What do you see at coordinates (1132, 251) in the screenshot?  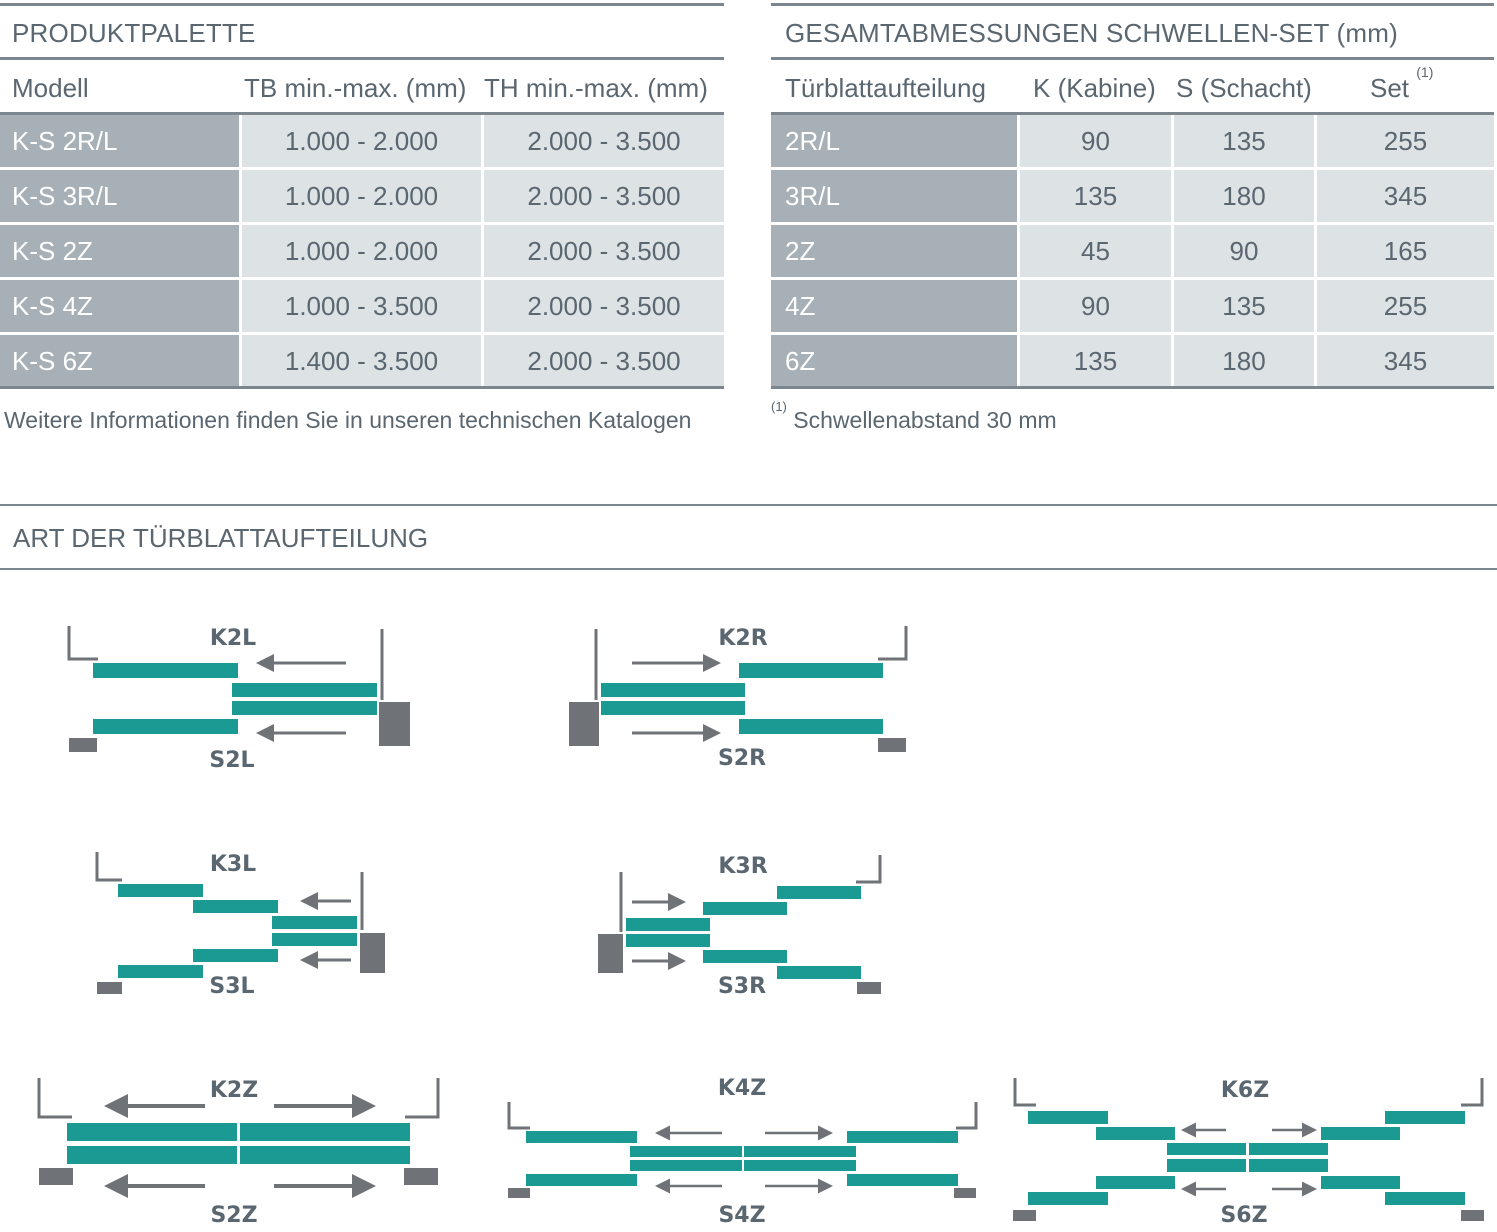 I see `table-row: 2Z 45 90 165` at bounding box center [1132, 251].